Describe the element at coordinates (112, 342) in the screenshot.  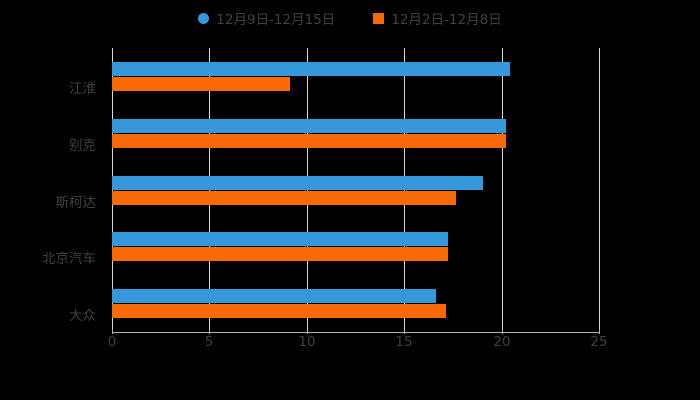
I see `x-axis-label-0: 0` at that location.